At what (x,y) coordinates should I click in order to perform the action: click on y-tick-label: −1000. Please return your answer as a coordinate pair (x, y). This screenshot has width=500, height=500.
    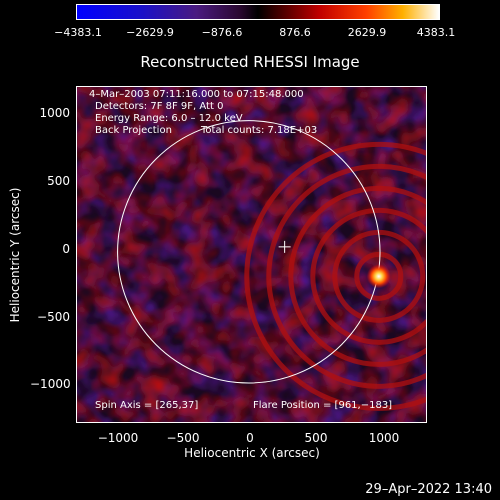
    Looking at the image, I should click on (50, 384).